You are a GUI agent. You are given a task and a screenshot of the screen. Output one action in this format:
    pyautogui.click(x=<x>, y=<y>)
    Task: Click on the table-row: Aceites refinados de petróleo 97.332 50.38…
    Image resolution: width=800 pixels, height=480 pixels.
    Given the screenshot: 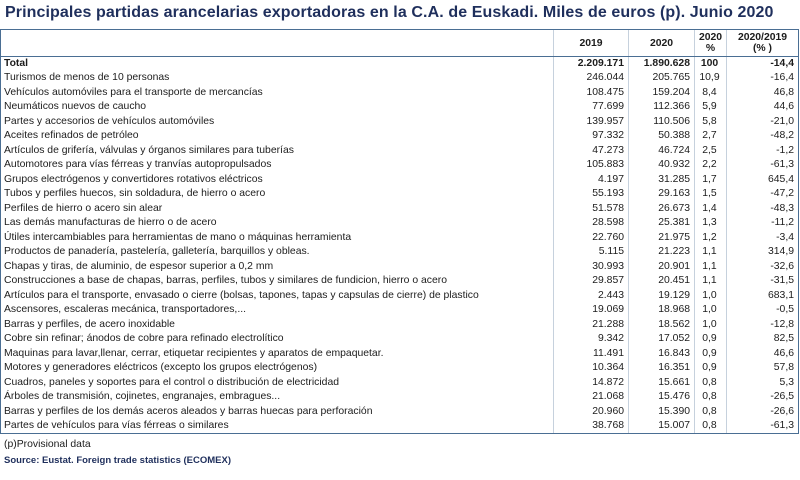 What is the action you would take?
    pyautogui.click(x=399, y=136)
    